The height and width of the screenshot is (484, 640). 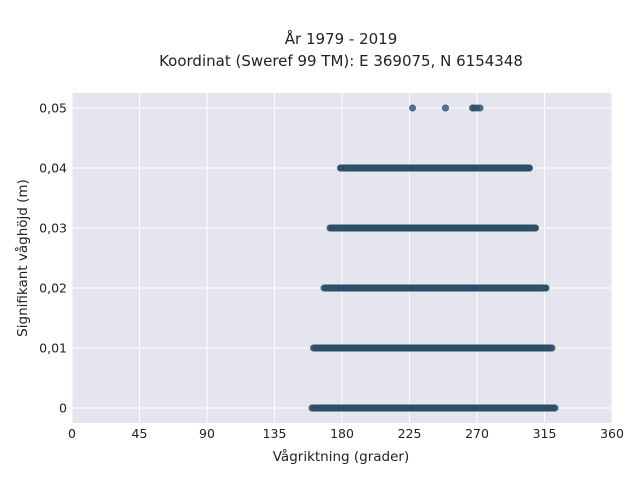 What do you see at coordinates (410, 433) in the screenshot?
I see `x-tick-label: 225` at bounding box center [410, 433].